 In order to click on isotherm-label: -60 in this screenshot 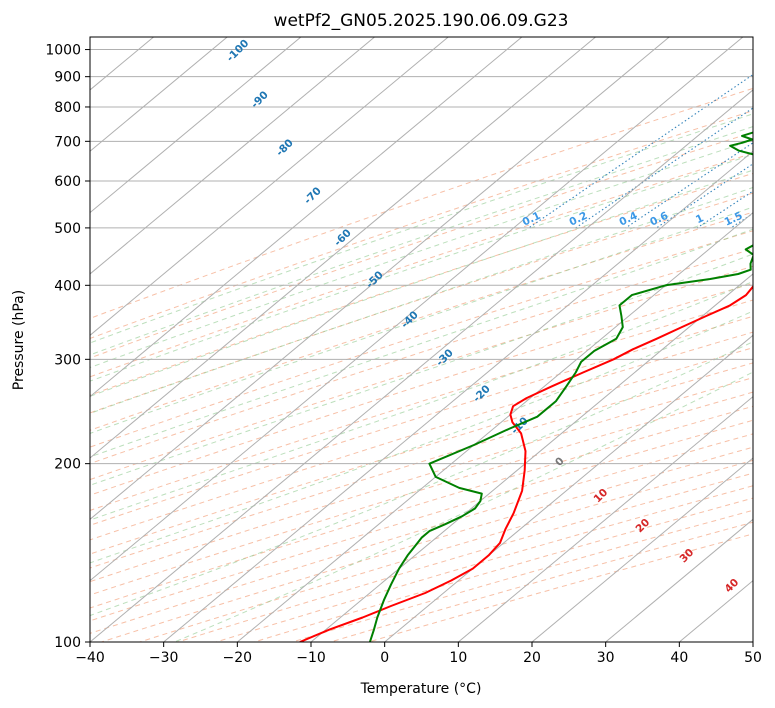, I will do `click(343, 238)`.